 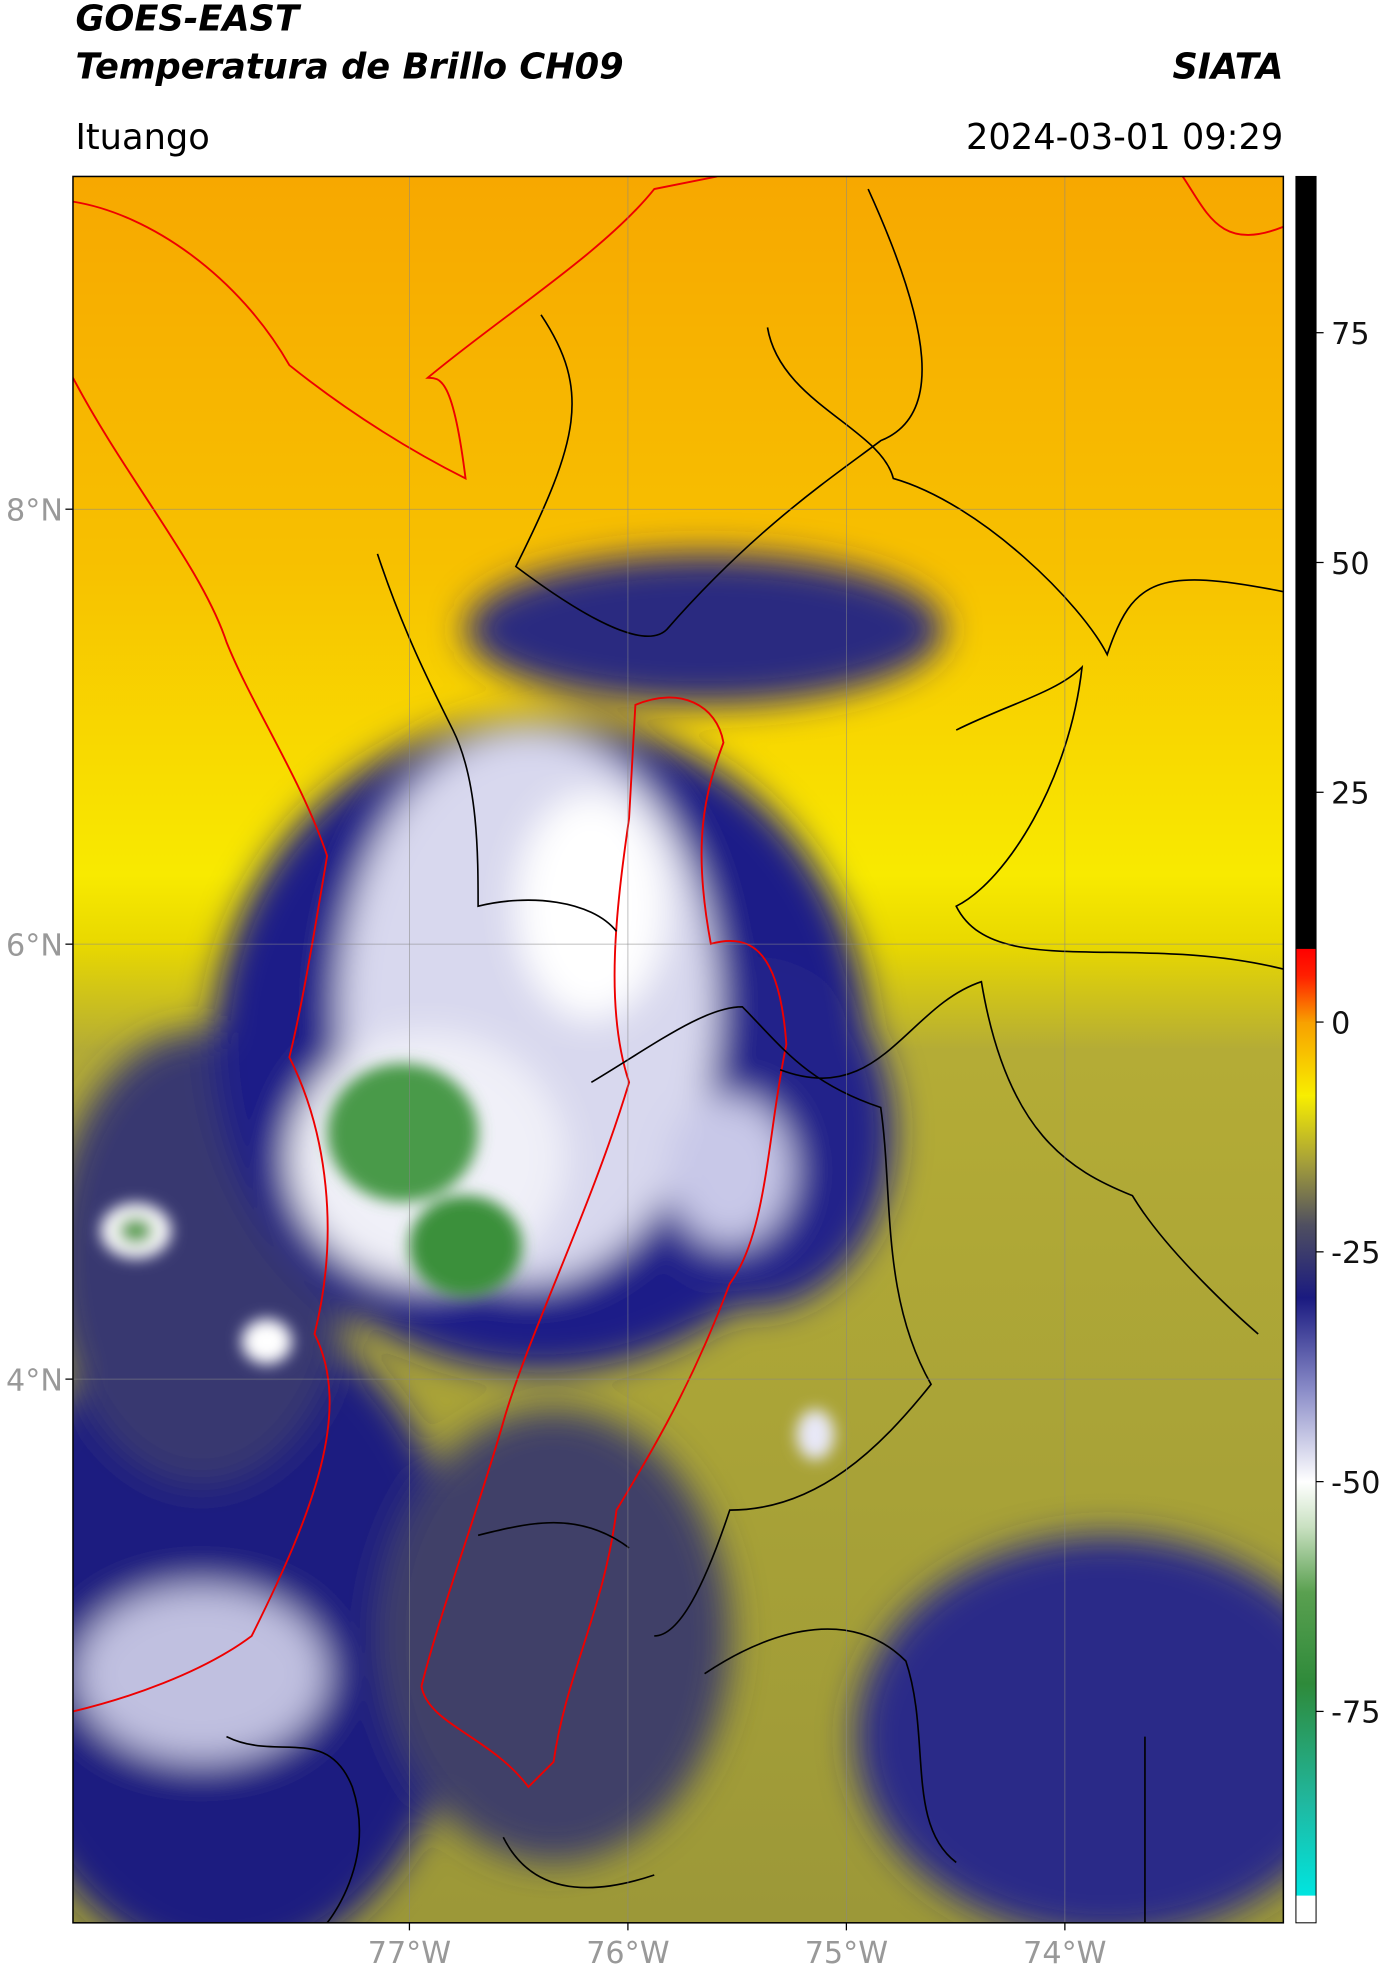 What do you see at coordinates (34, 511) in the screenshot?
I see `y-tick-label: 8°N` at bounding box center [34, 511].